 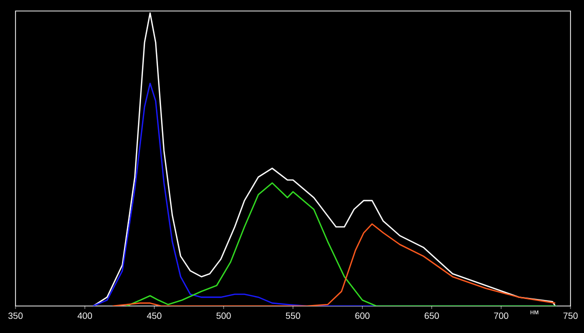 I want to click on x-tick-label: 650, so click(x=431, y=315).